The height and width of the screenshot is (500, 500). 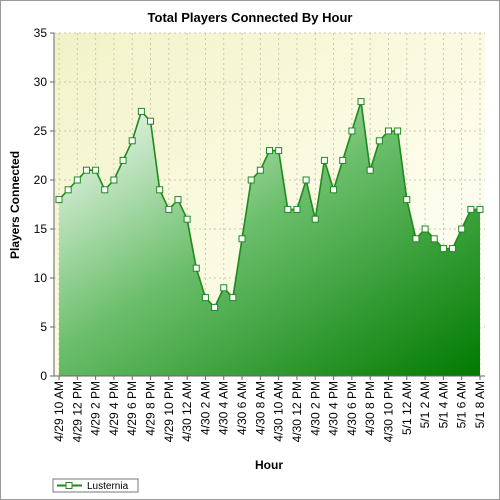 What do you see at coordinates (41, 180) in the screenshot?
I see `y-tick-label: 20` at bounding box center [41, 180].